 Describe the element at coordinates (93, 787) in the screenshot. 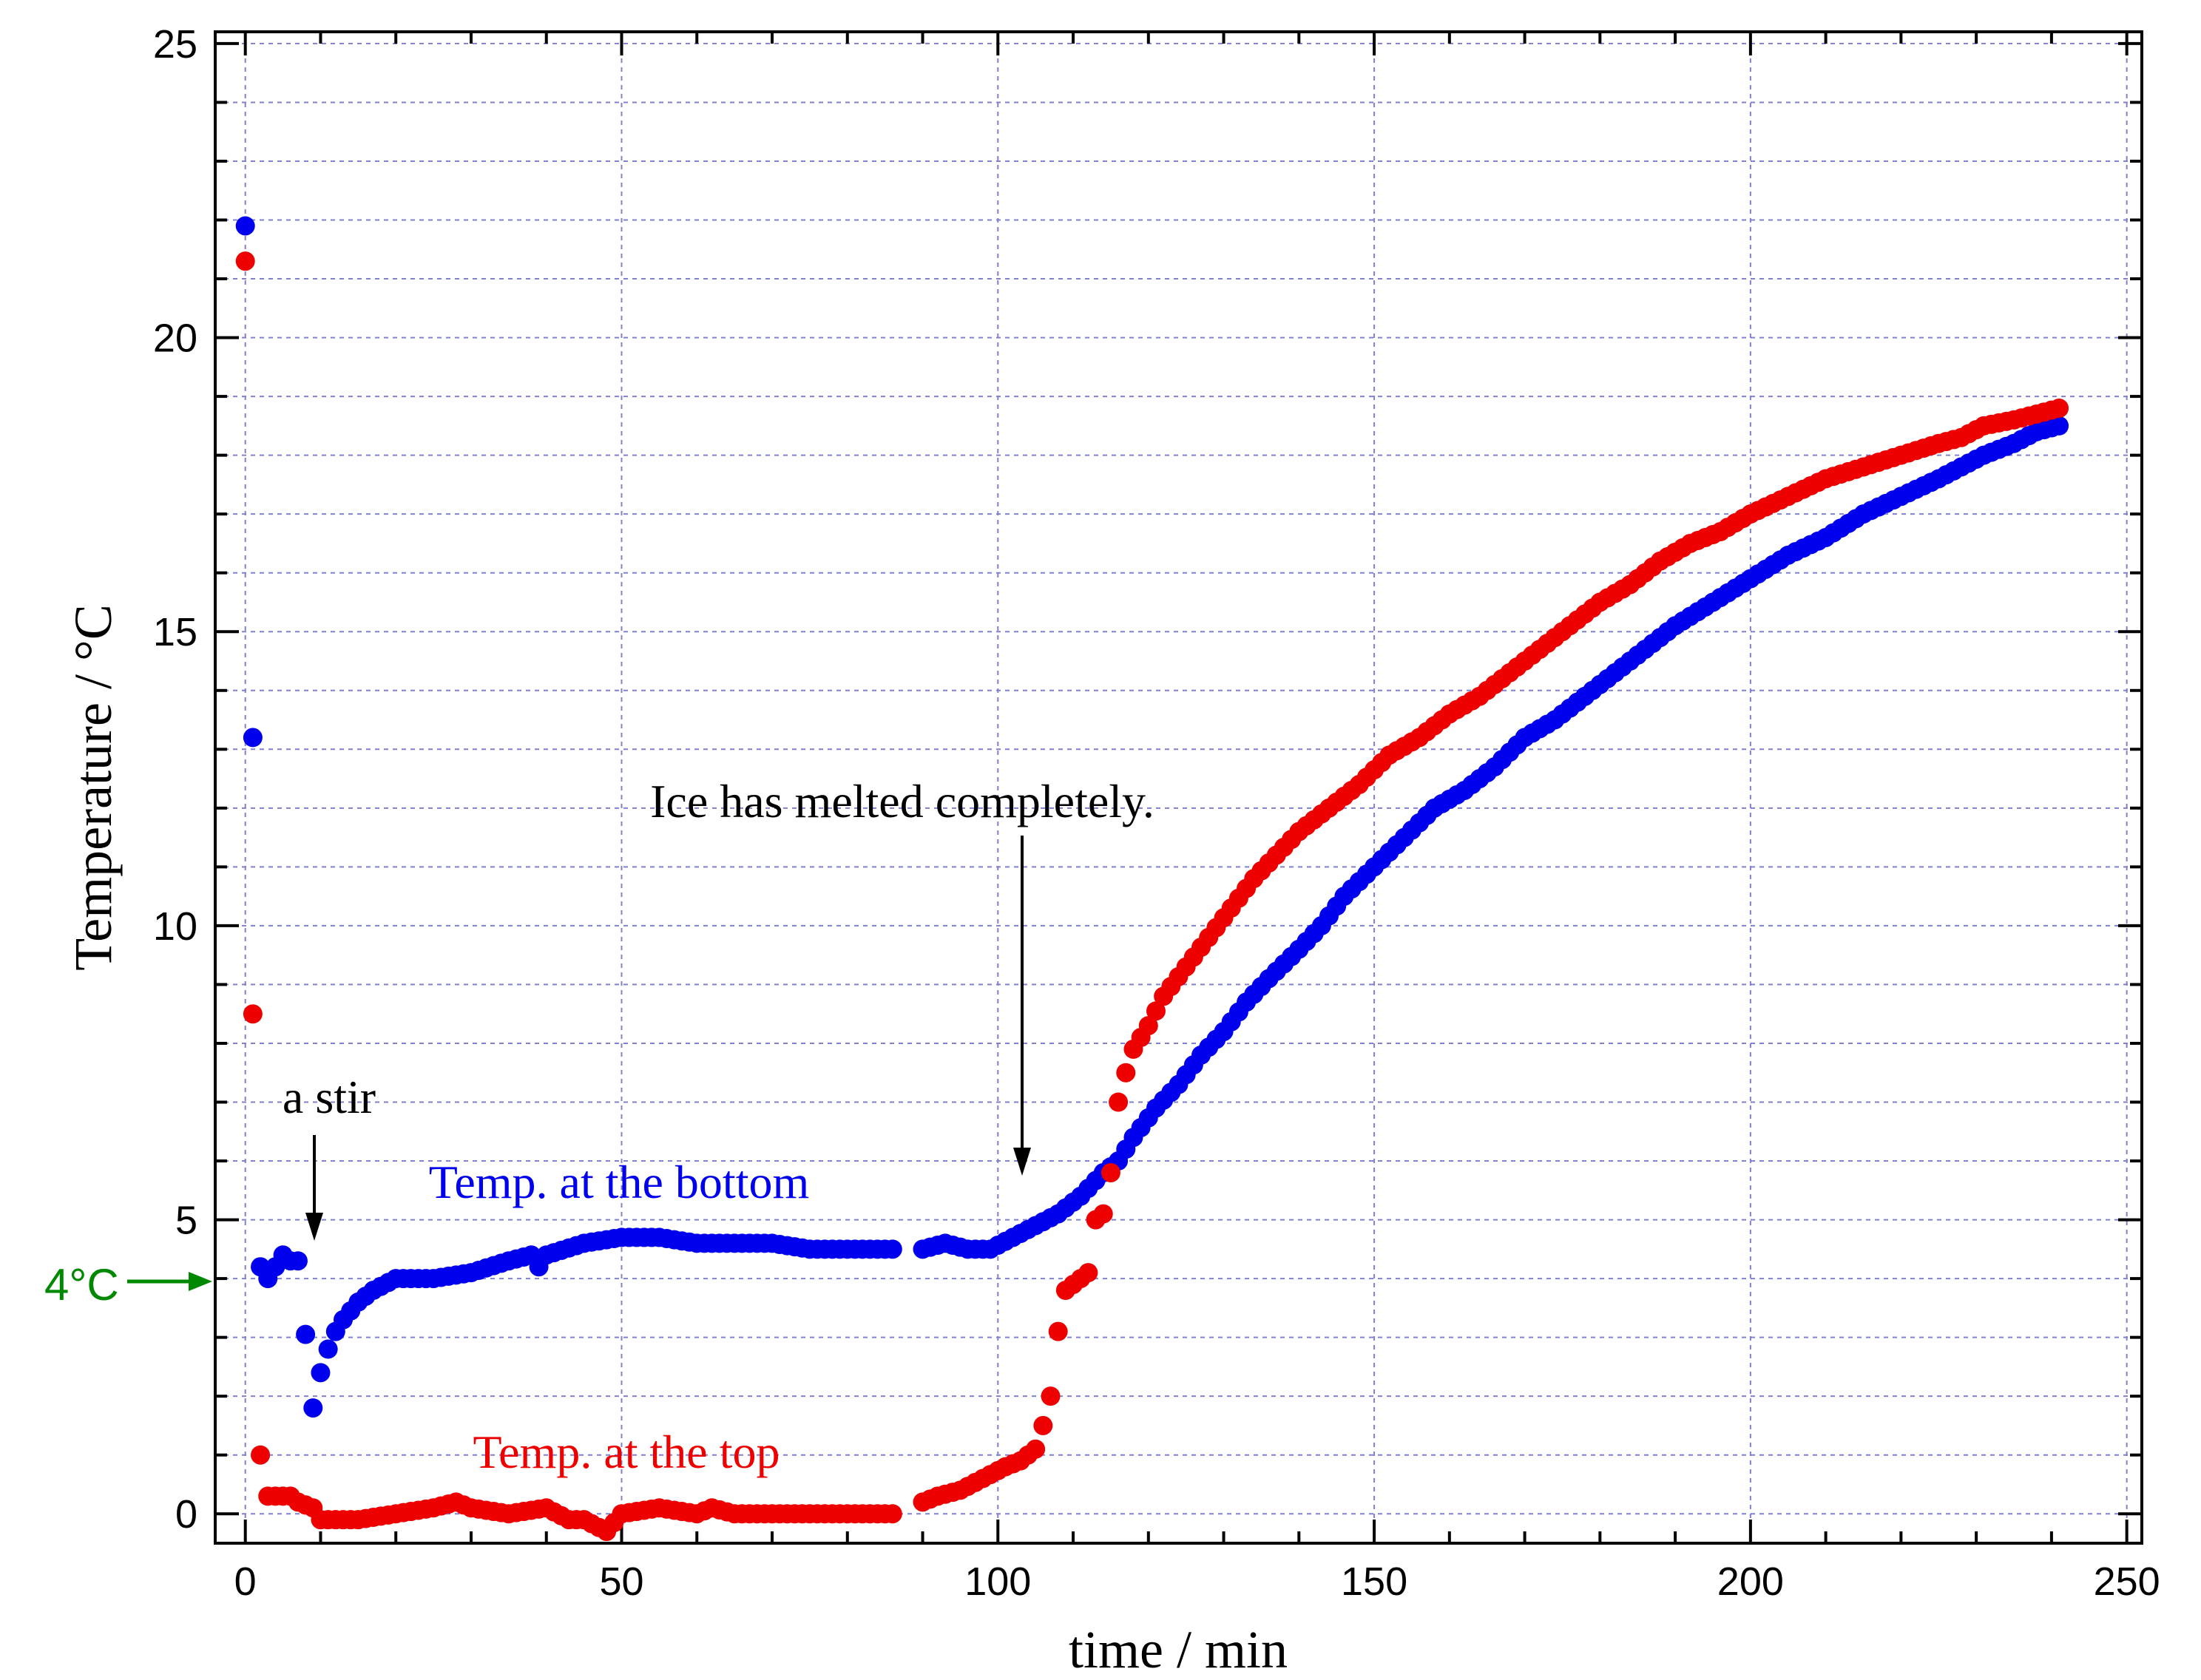

I see `y-axis-title: Temperature / °C` at that location.